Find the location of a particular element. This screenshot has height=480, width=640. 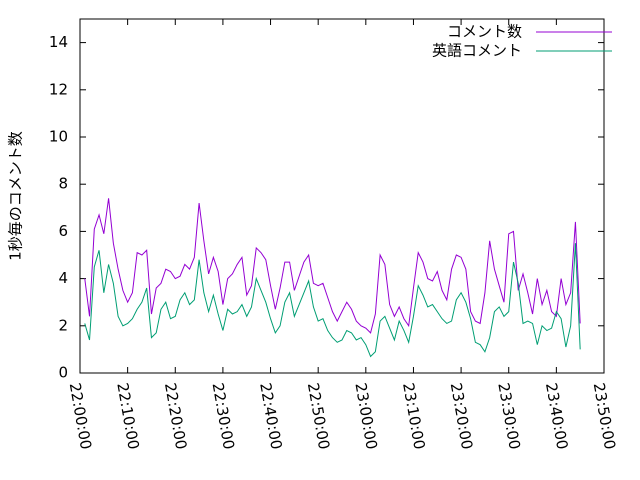

legend-label: 英語コメント is located at coordinates (477, 51).